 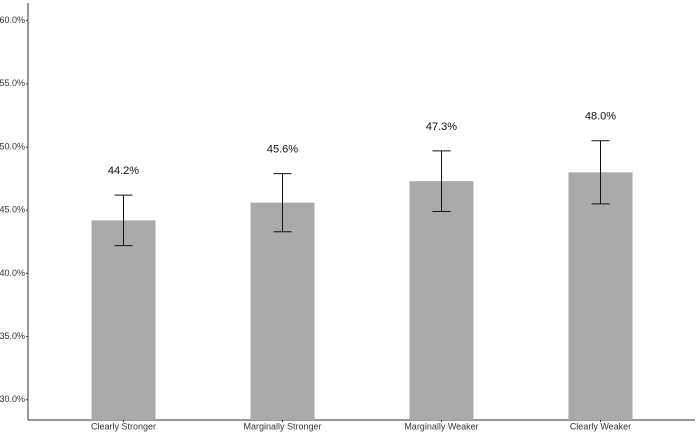 What do you see at coordinates (282, 426) in the screenshot?
I see `x-tick-label: Marginally Stronger` at bounding box center [282, 426].